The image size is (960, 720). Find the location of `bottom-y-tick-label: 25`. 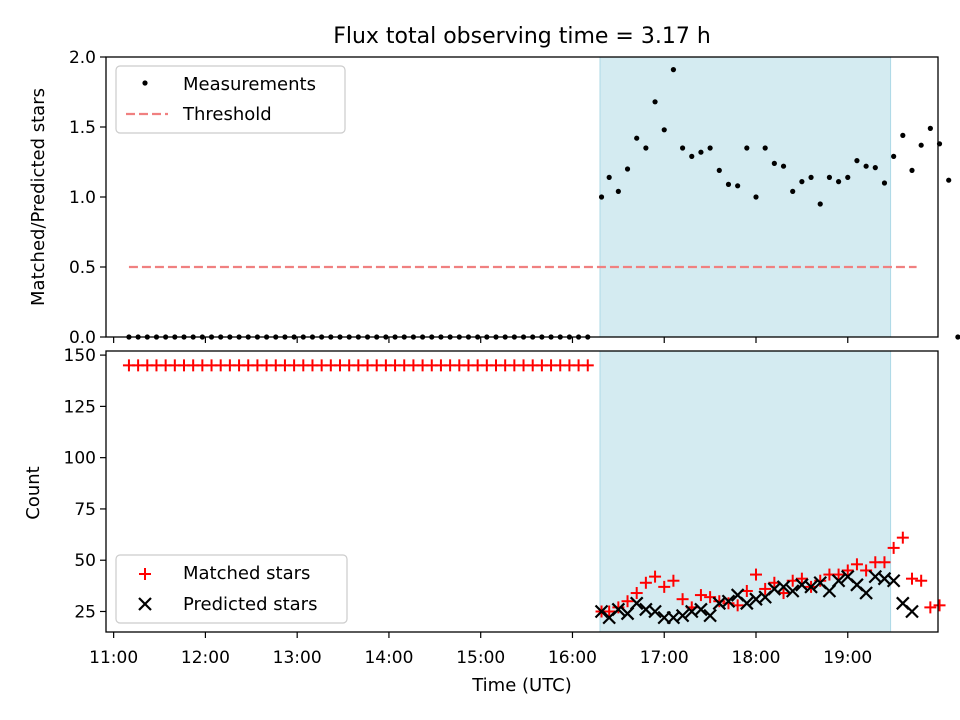

bottom-y-tick-label: 25 is located at coordinates (85, 612).